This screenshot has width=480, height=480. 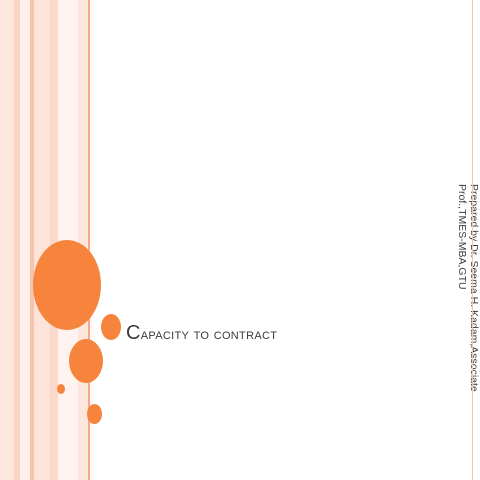 I want to click on decor-circle-medium, so click(x=111, y=327).